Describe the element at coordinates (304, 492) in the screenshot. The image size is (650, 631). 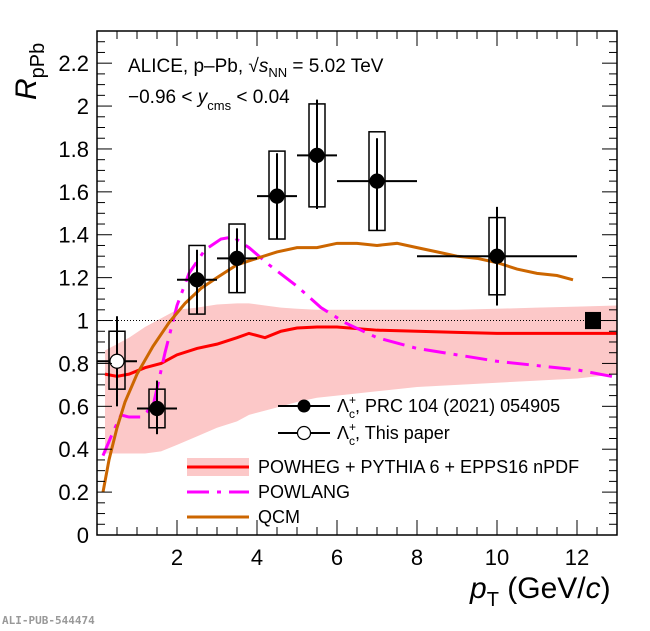
I see `legend-label-powlang: POWLANG` at that location.